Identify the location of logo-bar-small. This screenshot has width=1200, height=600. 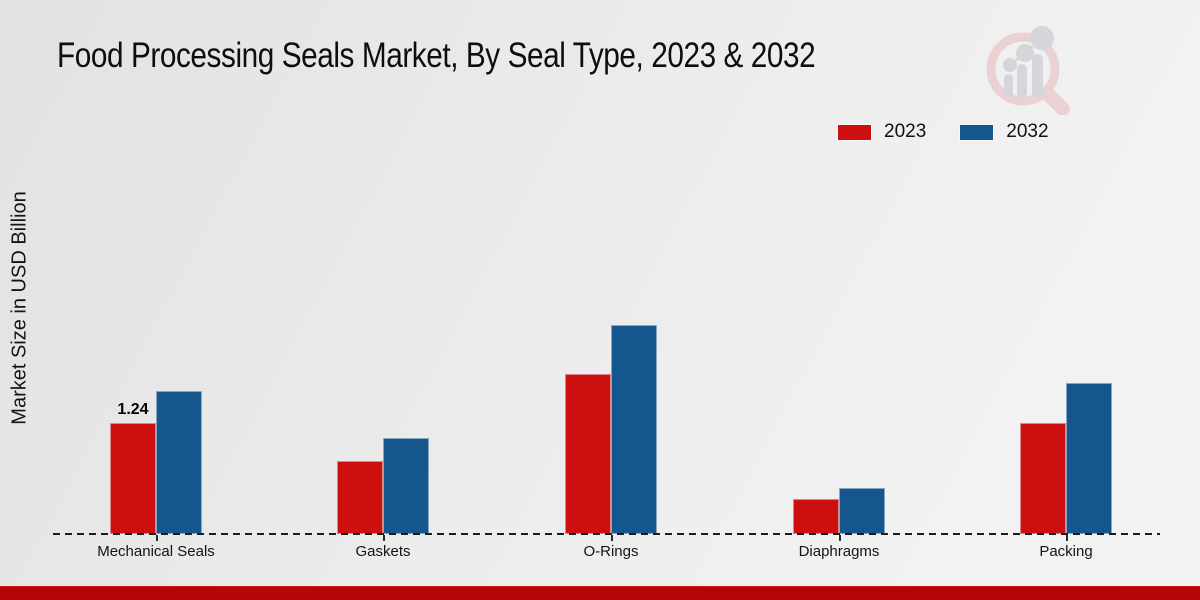
(1008, 86).